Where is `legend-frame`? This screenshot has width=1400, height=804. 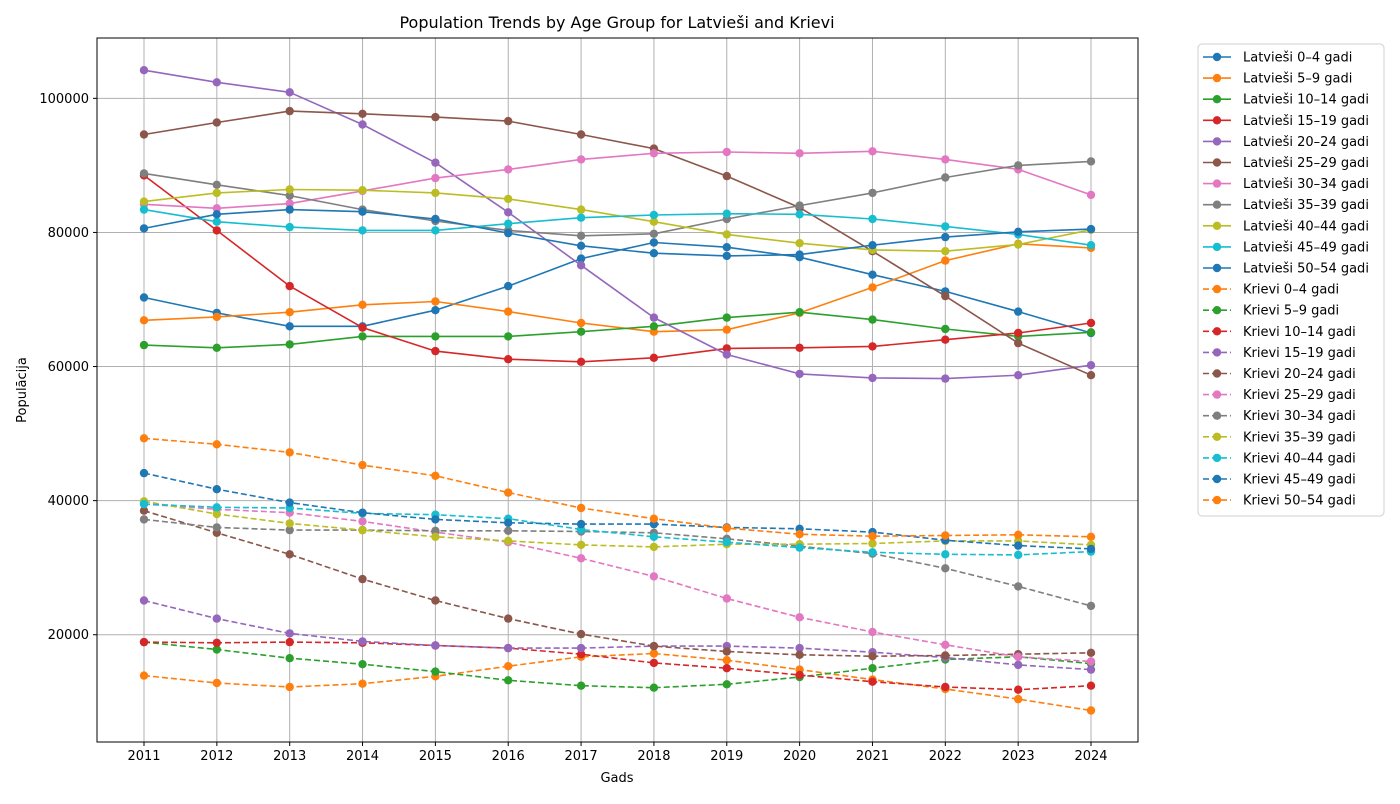 legend-frame is located at coordinates (1291, 280).